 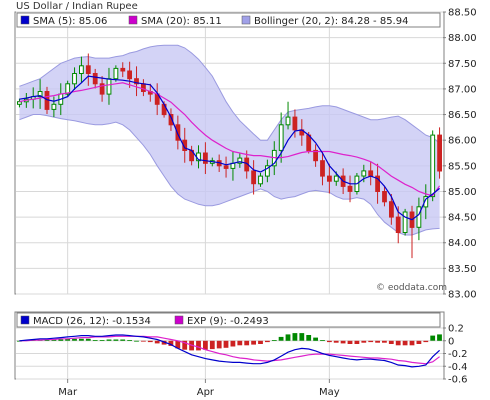 What do you see at coordinates (462, 218) in the screenshot?
I see `y-tick-label: 84.50` at bounding box center [462, 218].